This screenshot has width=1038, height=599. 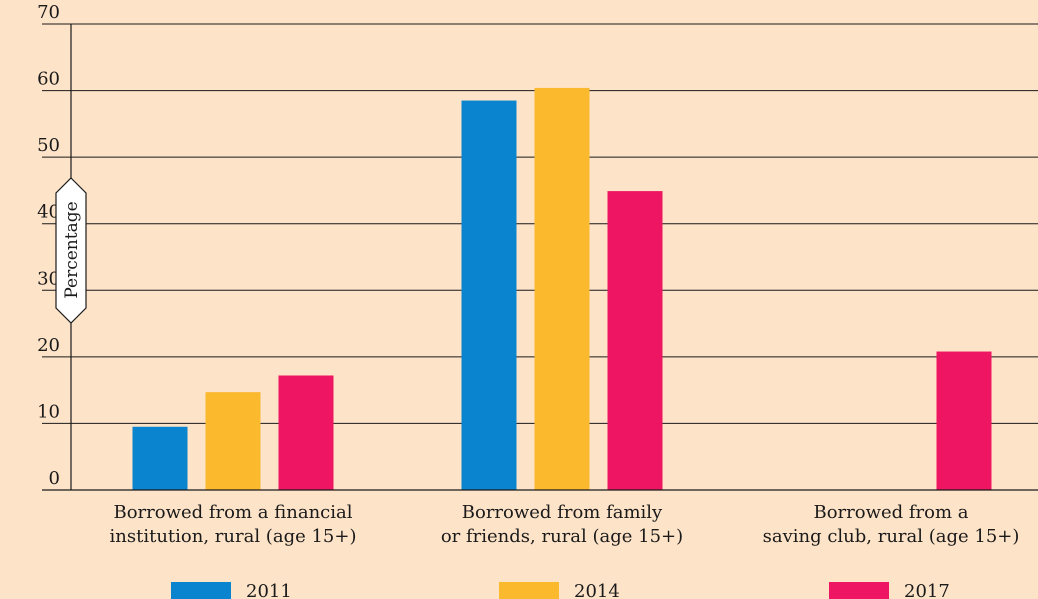 I want to click on y-axis-ticks: 0 10 20 30 40 50 60 70, so click(x=48, y=245).